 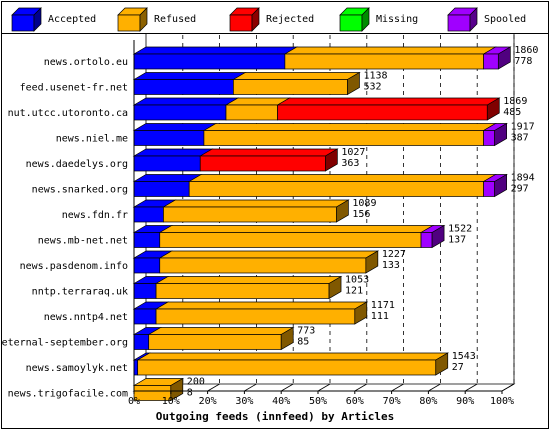 I want to click on legend-label: Rejected, so click(x=290, y=19).